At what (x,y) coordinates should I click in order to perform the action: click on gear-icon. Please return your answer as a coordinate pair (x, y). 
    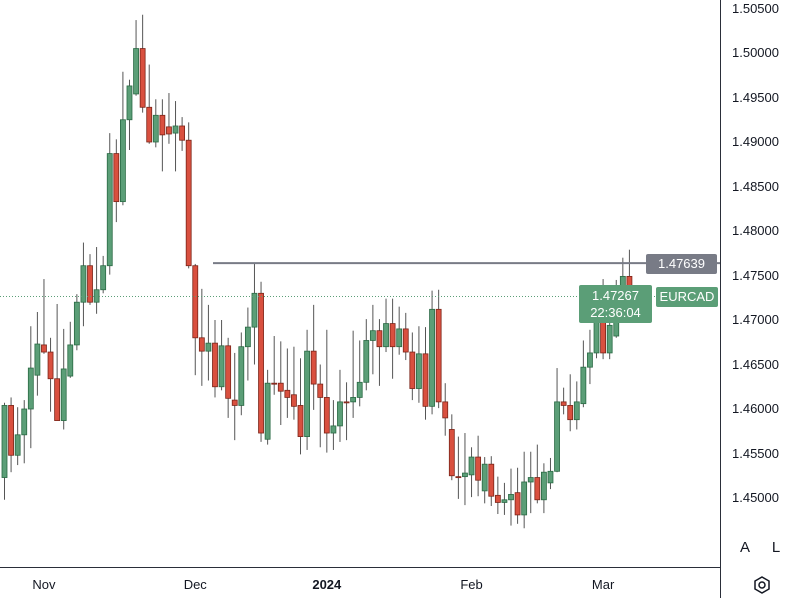
    Looking at the image, I should click on (762, 585).